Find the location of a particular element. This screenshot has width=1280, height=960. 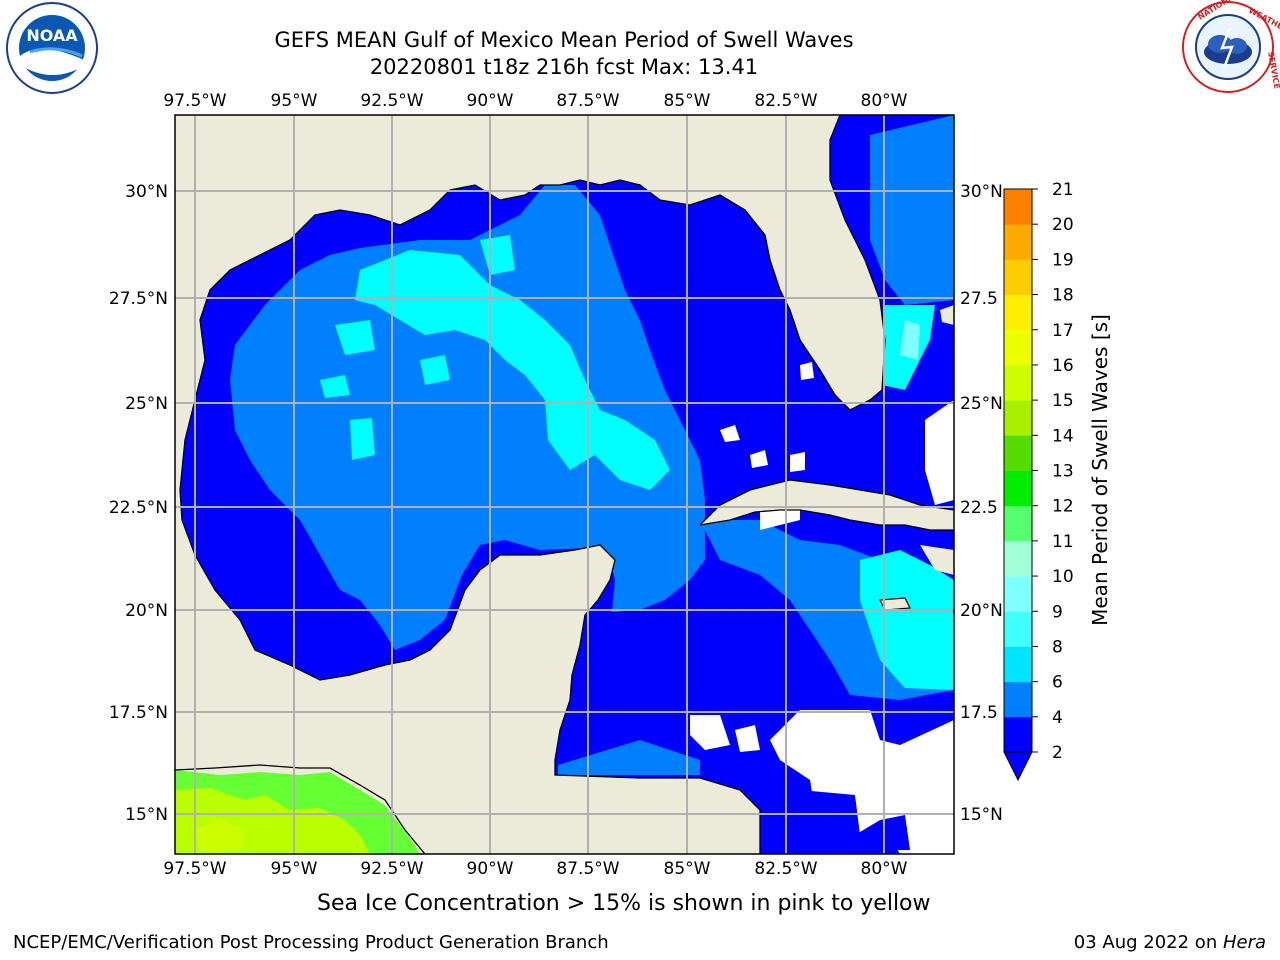

colorbar-tick-label: 18 is located at coordinates (1063, 296).